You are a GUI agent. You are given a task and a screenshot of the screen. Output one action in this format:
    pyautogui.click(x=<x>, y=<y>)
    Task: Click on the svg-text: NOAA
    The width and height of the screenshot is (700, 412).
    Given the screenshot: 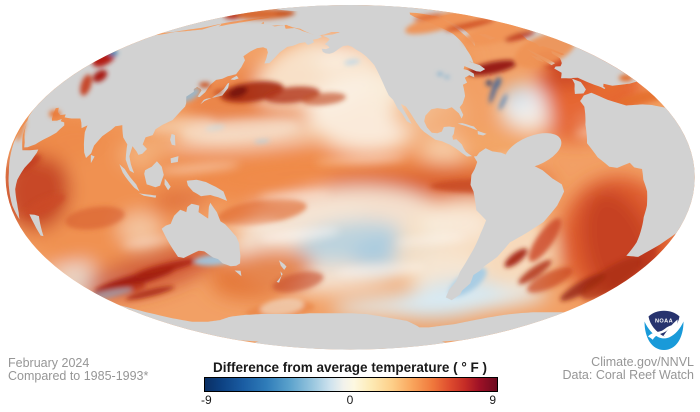 What is the action you would take?
    pyautogui.click(x=664, y=322)
    